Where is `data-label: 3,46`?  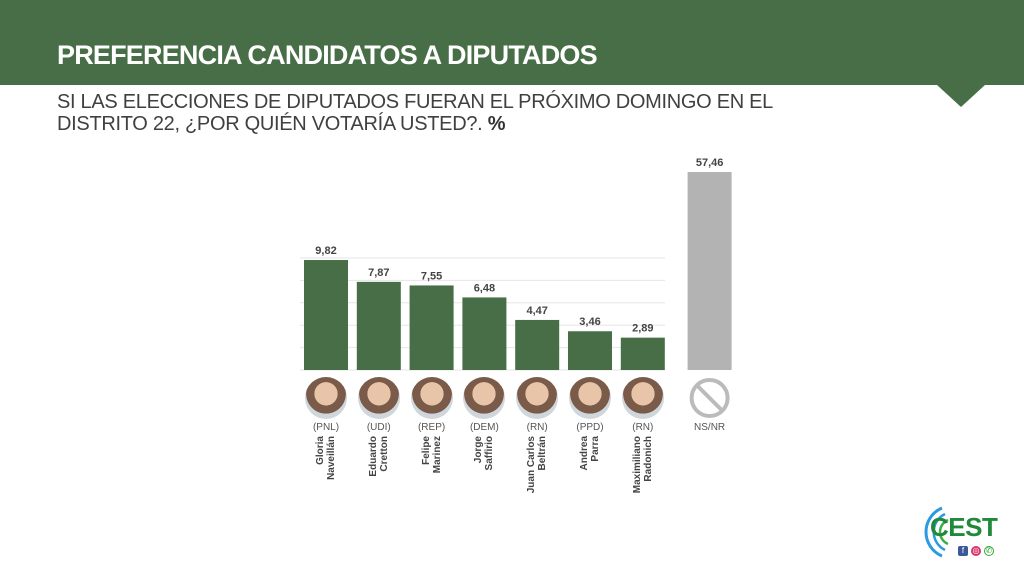 data-label: 3,46 is located at coordinates (589, 322).